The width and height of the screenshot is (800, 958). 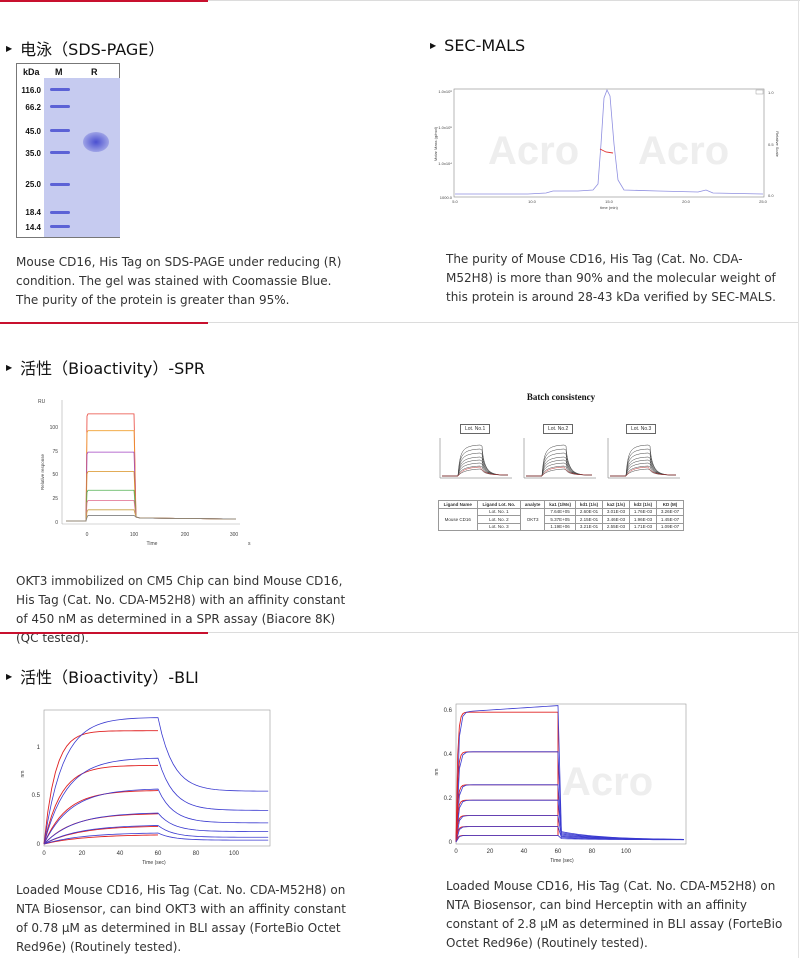 I want to click on x-tick-label: 60, so click(x=158, y=854).